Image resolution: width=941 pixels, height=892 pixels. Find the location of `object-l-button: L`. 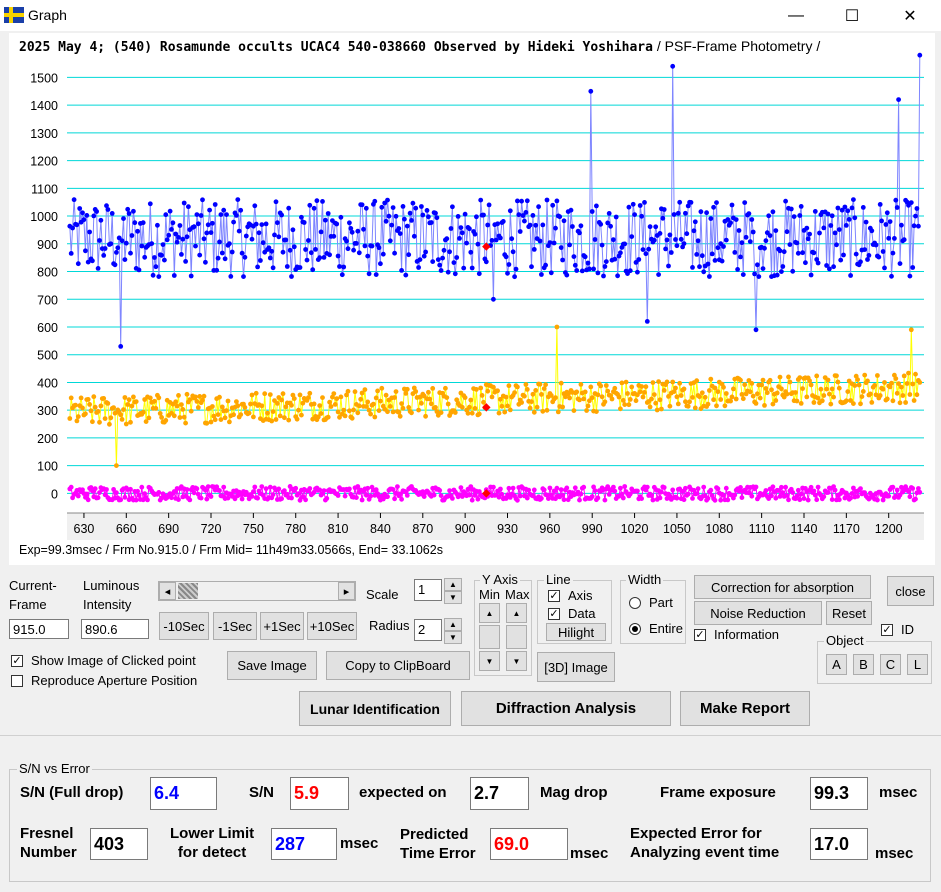

object-l-button: L is located at coordinates (917, 664).